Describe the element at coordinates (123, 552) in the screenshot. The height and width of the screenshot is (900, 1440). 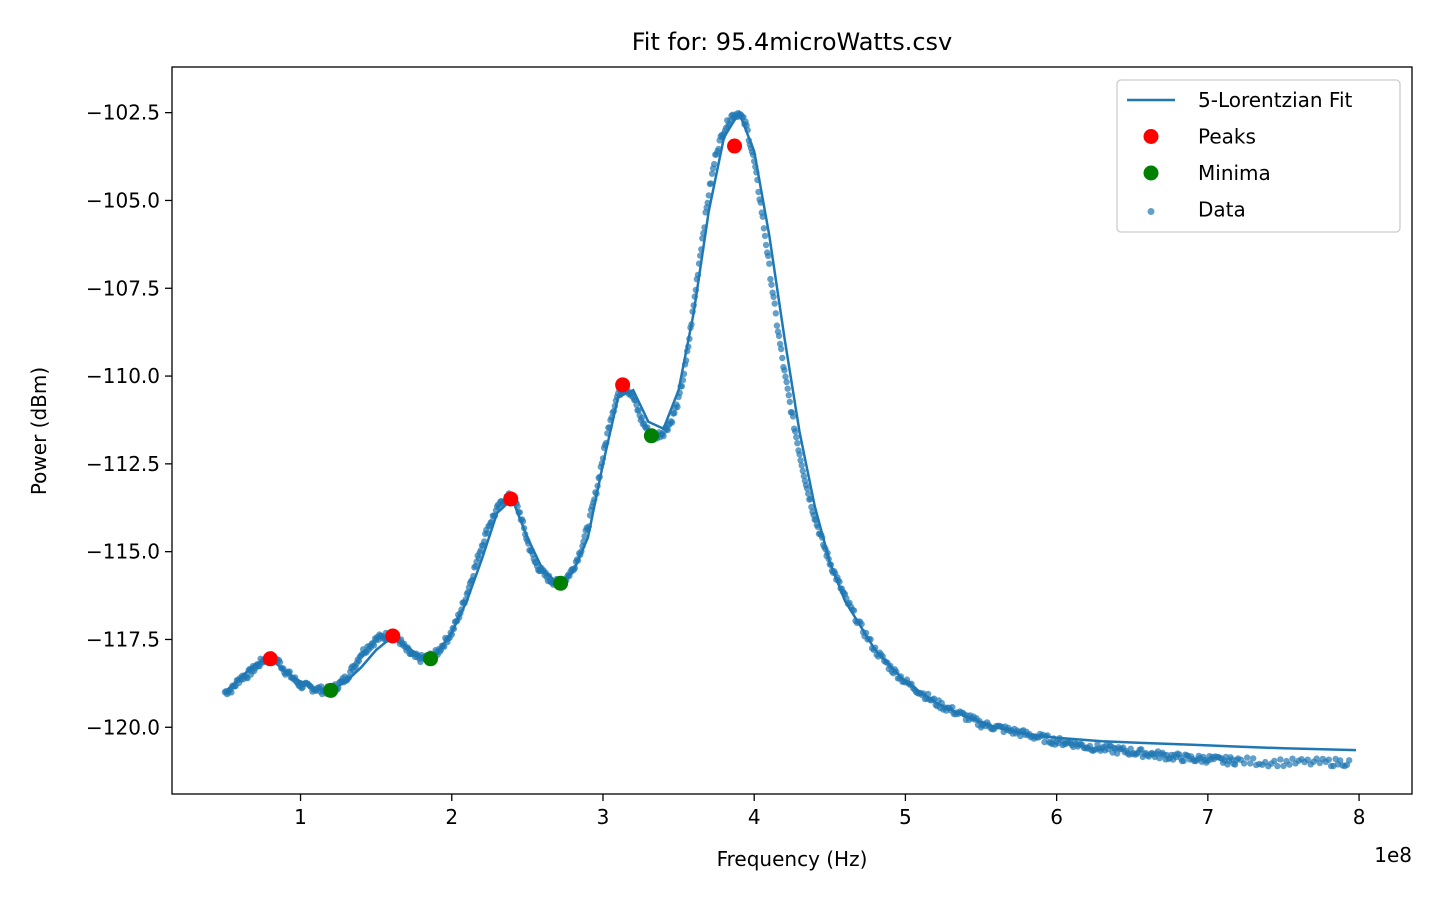
I see `y-tick-label: −115.0` at that location.